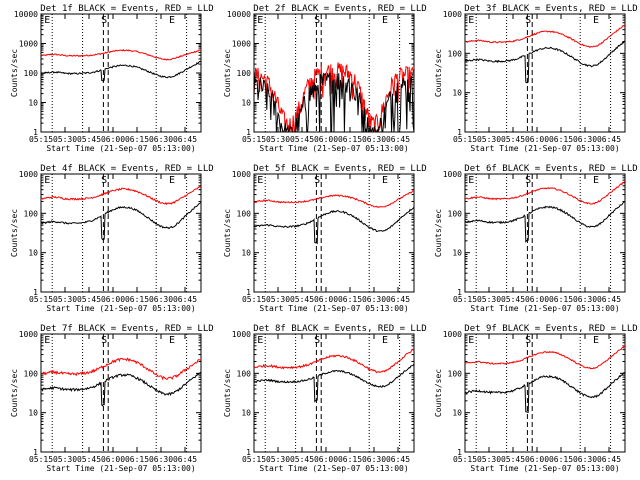  Describe the element at coordinates (339, 329) in the screenshot. I see `panel-title: Det 8f BLACK = Events, RED = LLD` at that location.